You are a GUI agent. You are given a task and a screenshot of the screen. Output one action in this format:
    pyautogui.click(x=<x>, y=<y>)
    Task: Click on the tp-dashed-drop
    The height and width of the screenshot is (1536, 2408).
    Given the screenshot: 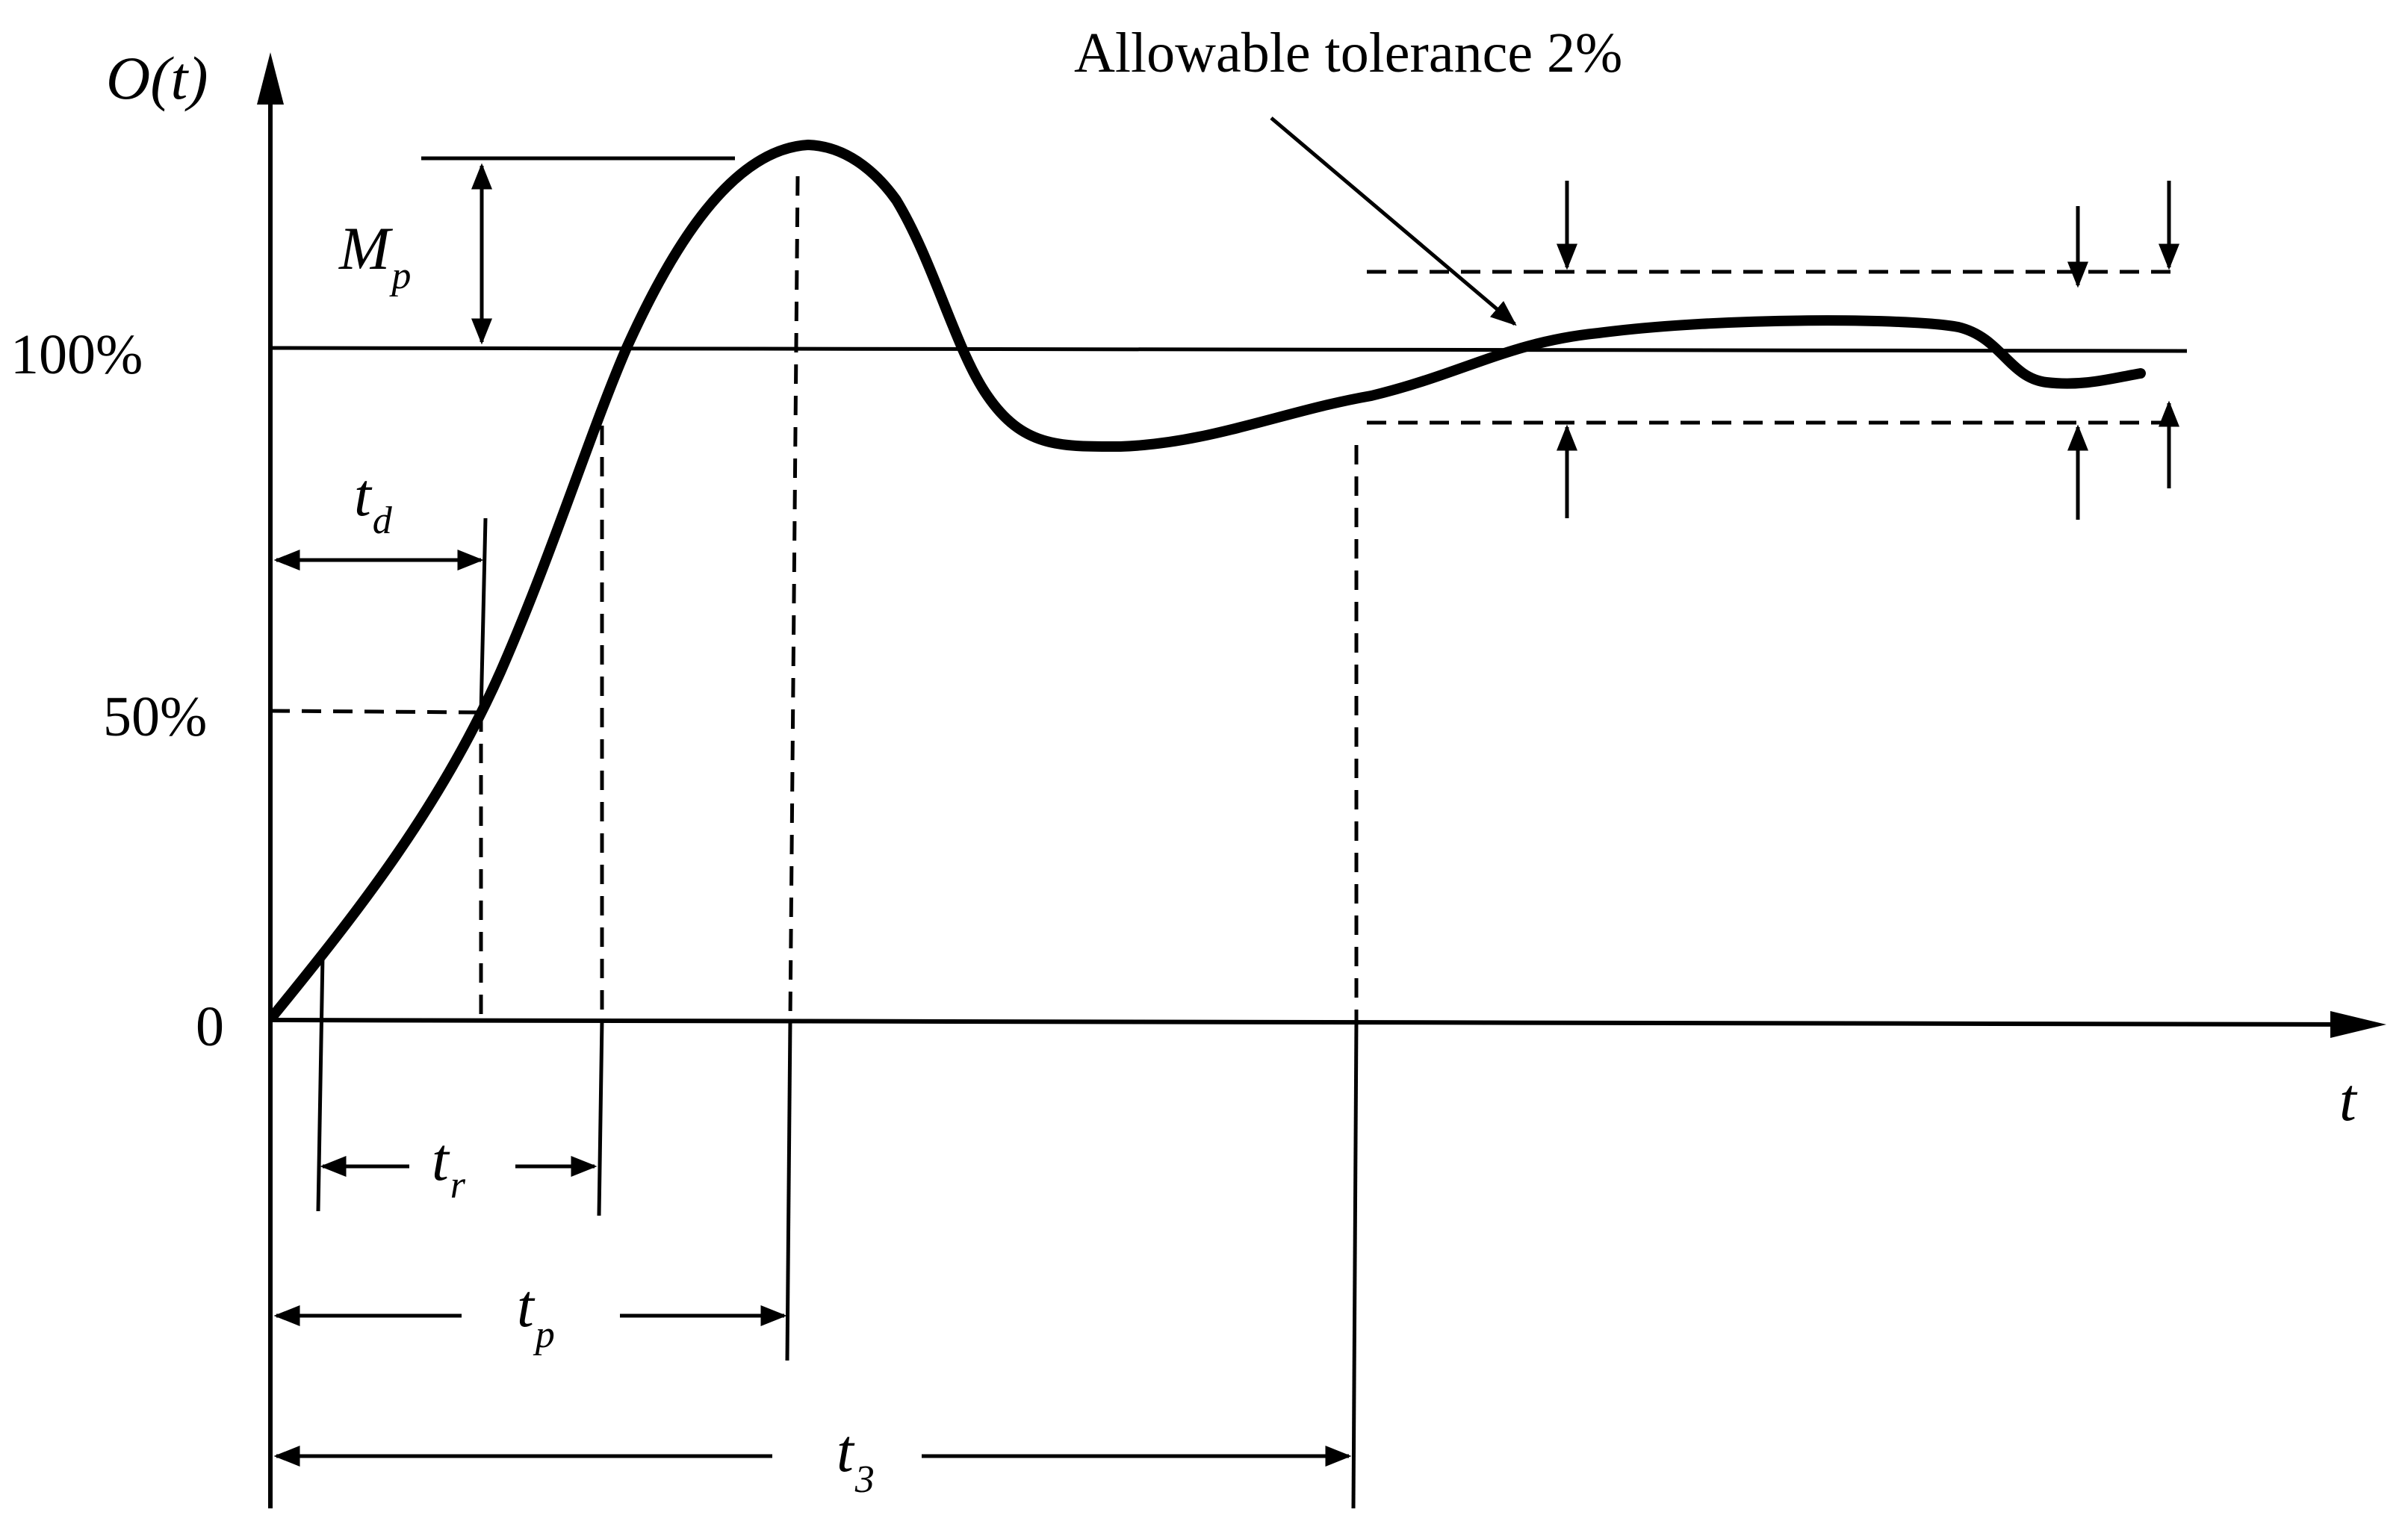 What is the action you would take?
    pyautogui.click(x=794, y=598)
    